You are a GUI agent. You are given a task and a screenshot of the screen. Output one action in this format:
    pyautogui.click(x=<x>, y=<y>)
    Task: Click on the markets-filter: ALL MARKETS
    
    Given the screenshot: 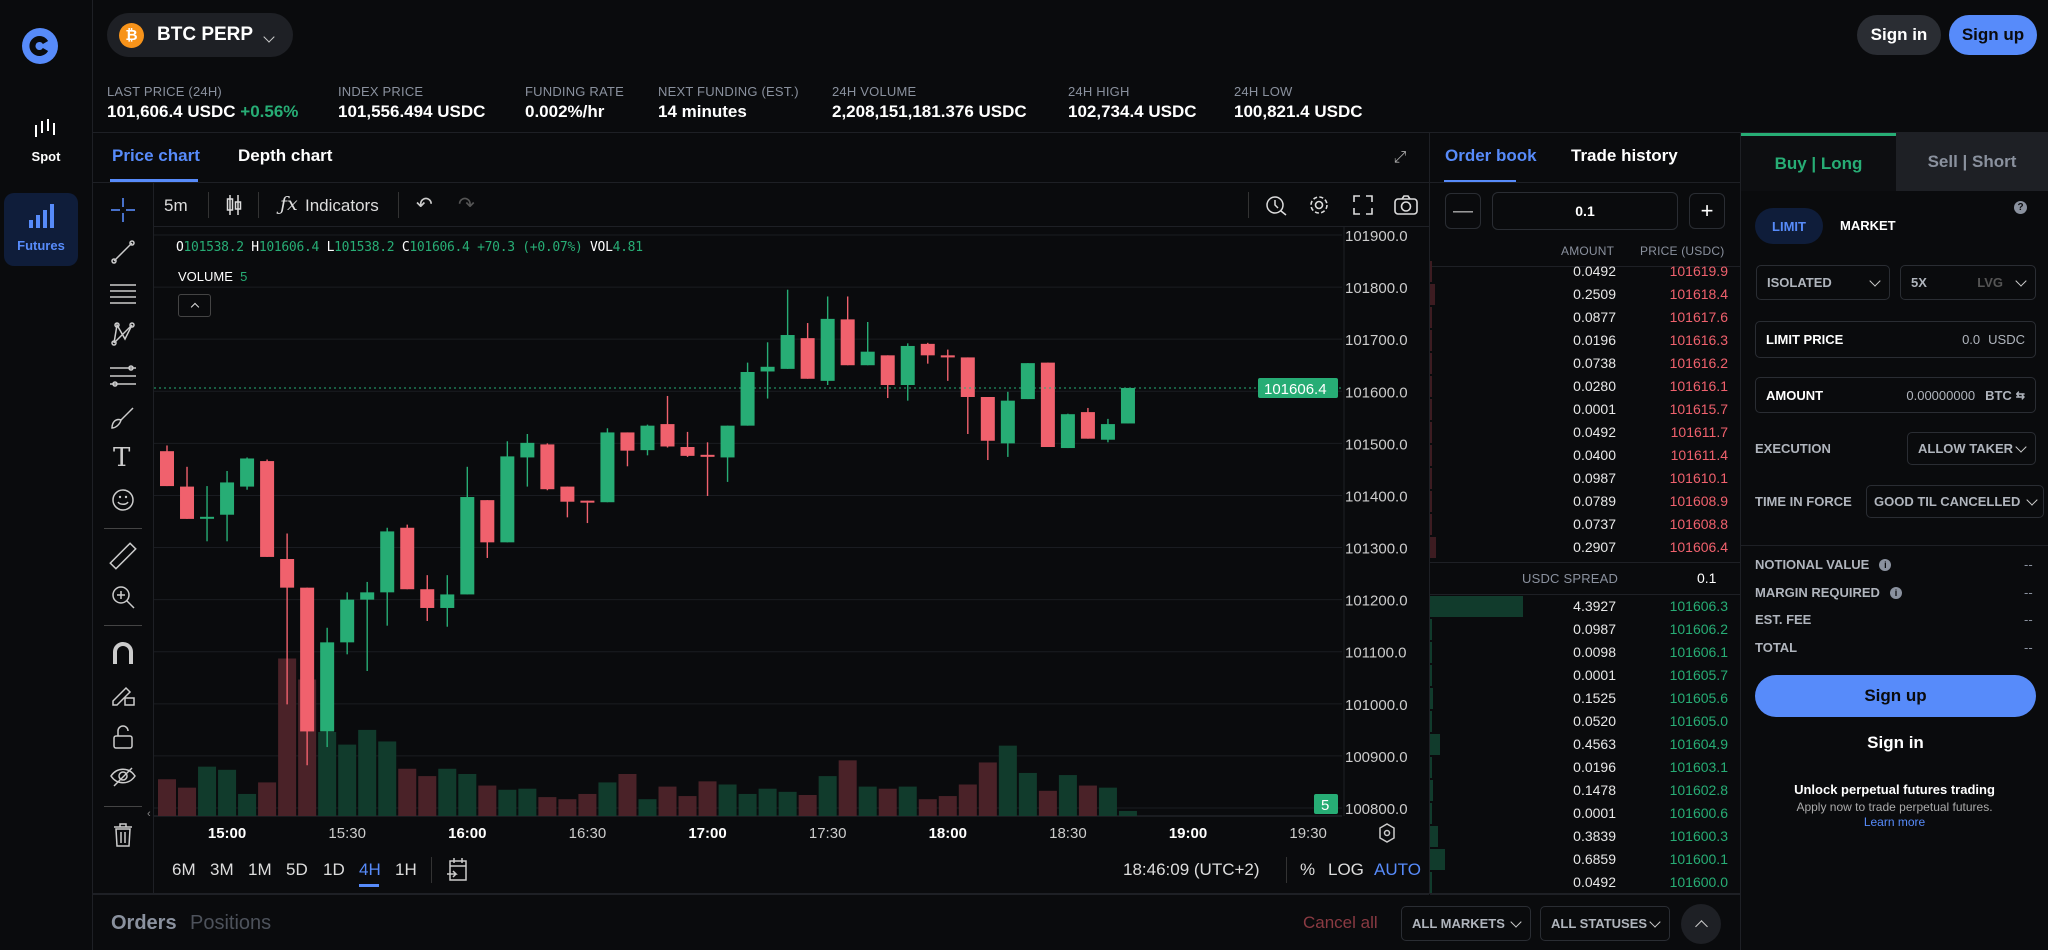 What is the action you would take?
    pyautogui.click(x=1466, y=923)
    